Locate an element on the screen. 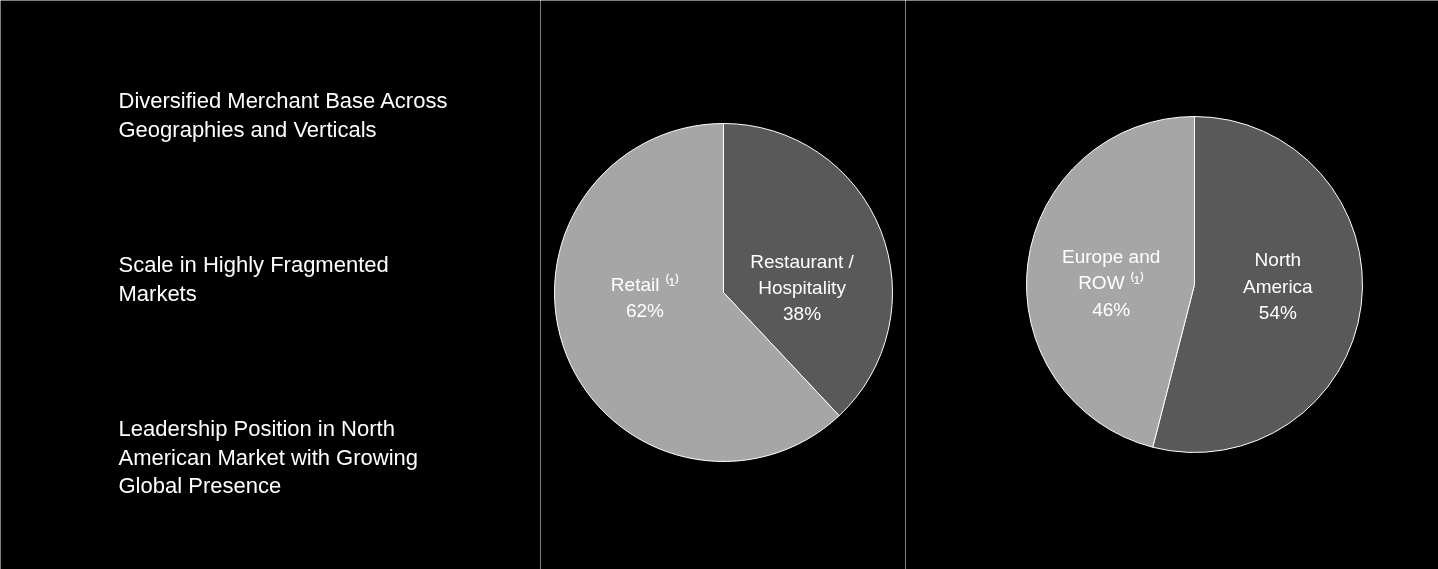  slice-label: Restaurant / Hospitality is located at coordinates (802, 274).